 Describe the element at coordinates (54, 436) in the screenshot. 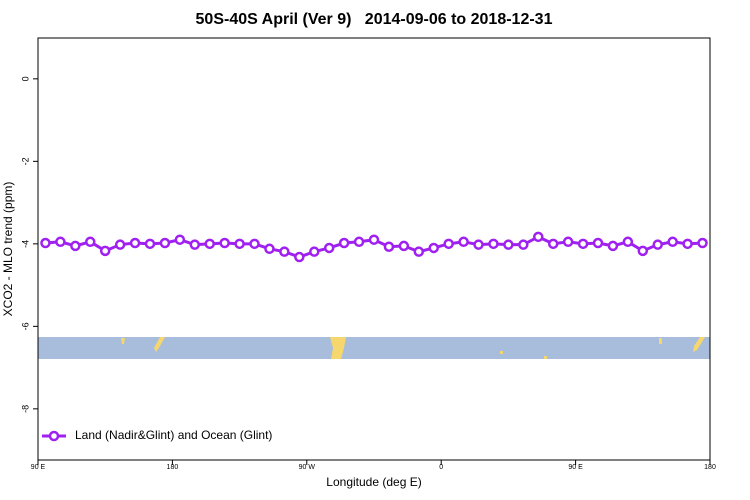

I see `legend-marker` at that location.